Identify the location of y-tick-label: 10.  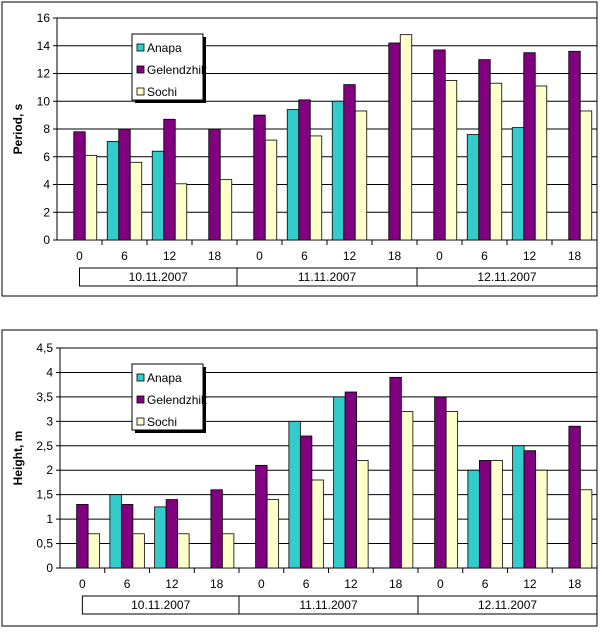
(44, 101).